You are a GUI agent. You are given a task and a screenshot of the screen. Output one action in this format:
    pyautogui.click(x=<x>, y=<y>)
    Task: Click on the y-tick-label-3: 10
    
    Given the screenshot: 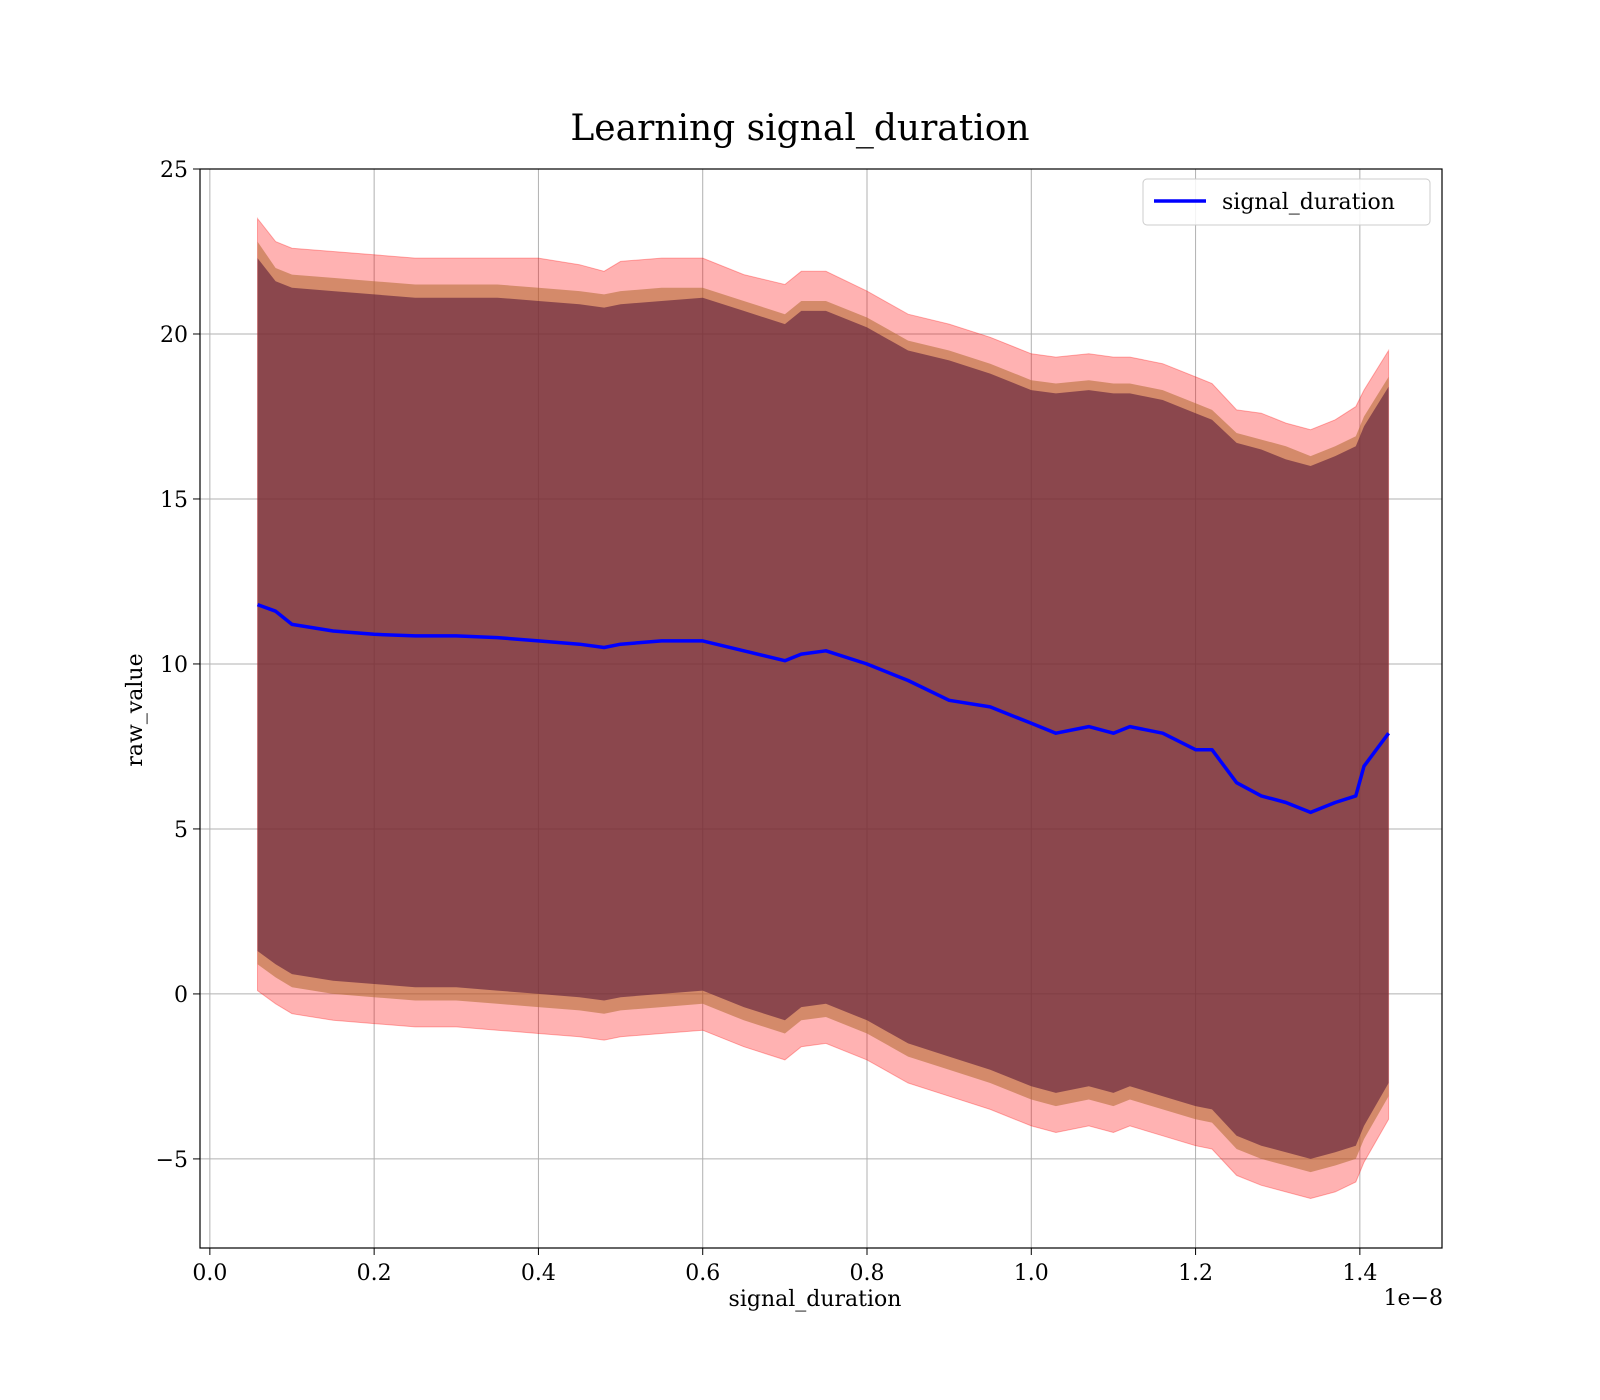 What is the action you would take?
    pyautogui.click(x=174, y=665)
    